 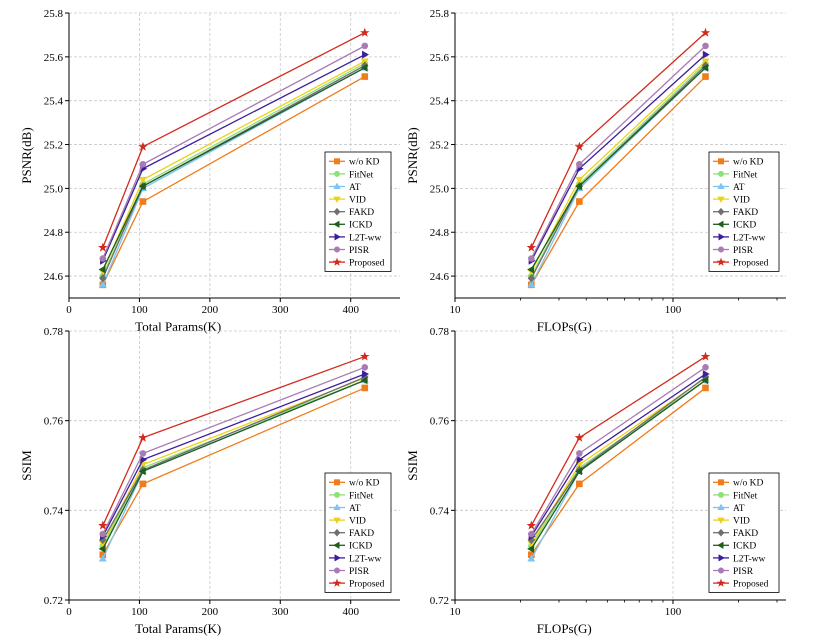 I want to click on legend-label: FAKD, so click(x=361, y=213).